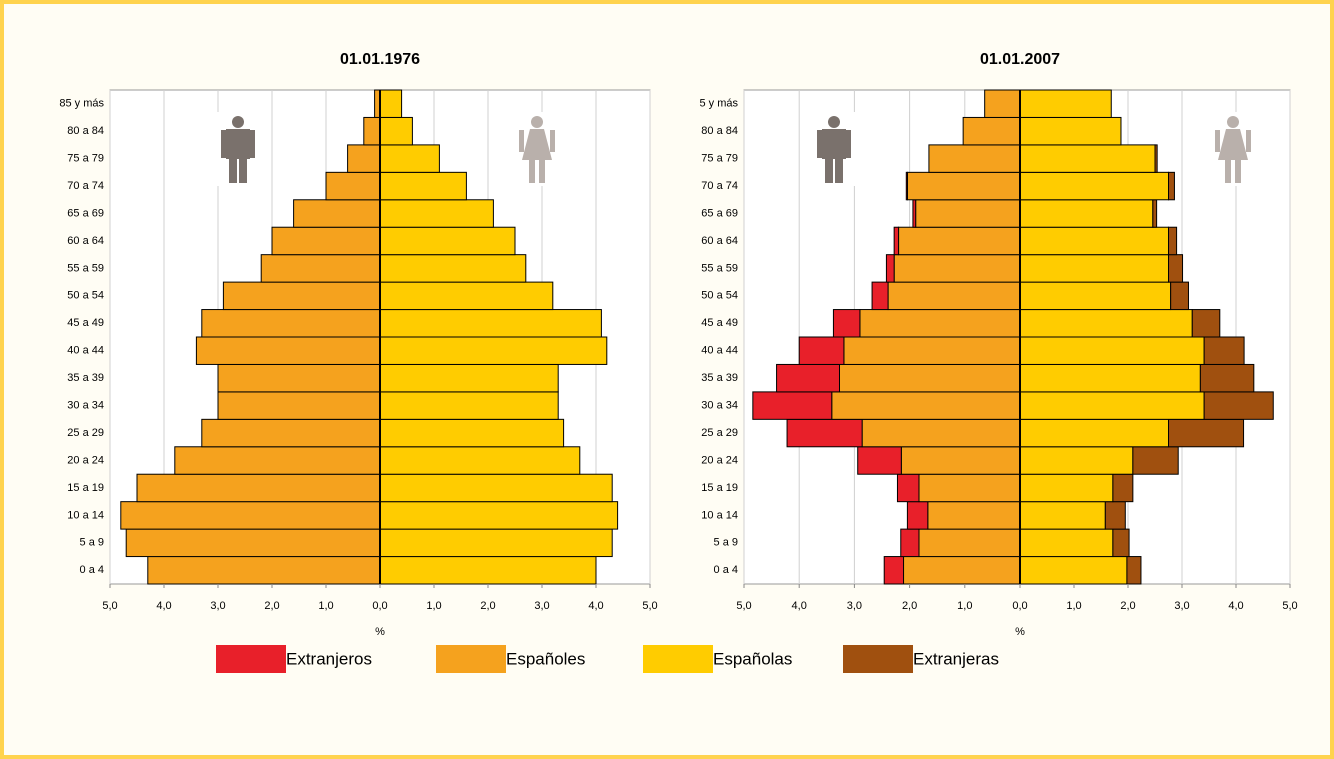 This screenshot has width=1334, height=759. Describe the element at coordinates (92, 570) in the screenshot. I see `y-tick-label: 0 a 4` at that location.